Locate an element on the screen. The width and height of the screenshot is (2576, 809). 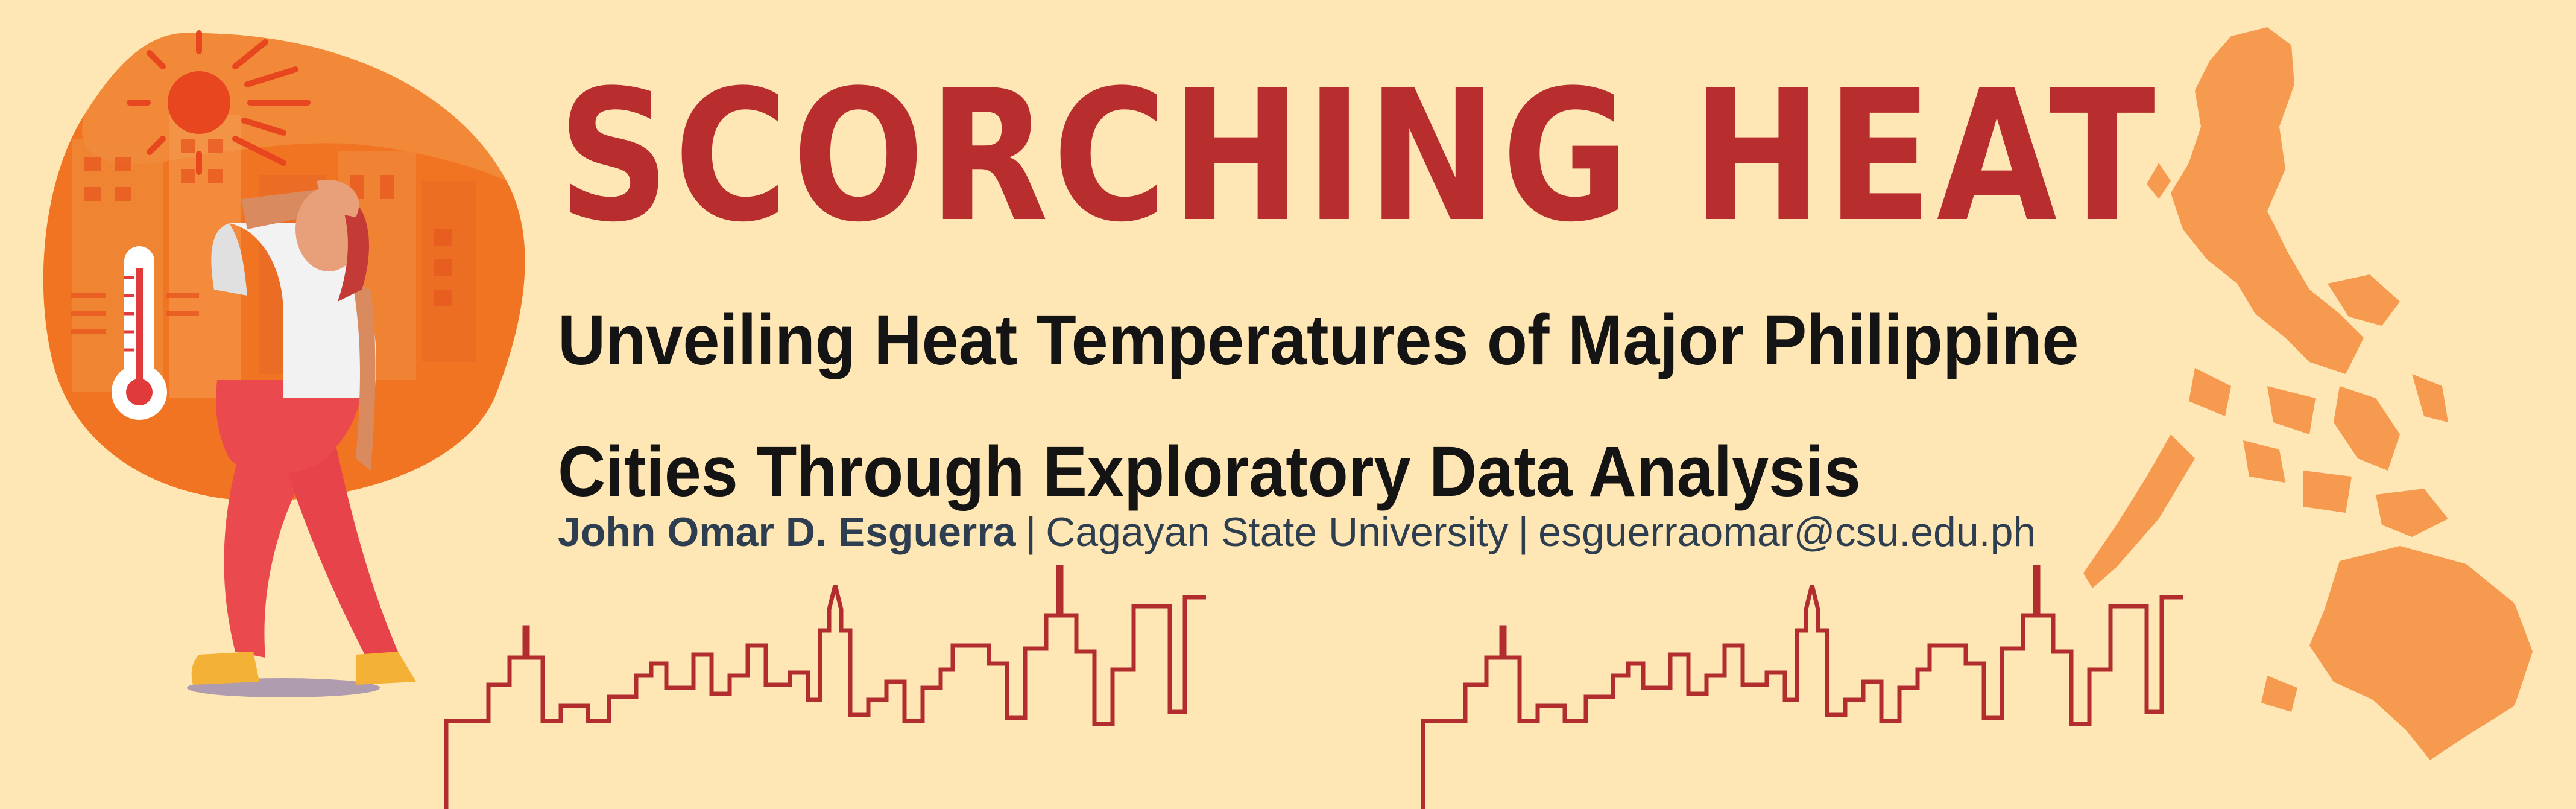
heat-lines is located at coordinates (135, 314).